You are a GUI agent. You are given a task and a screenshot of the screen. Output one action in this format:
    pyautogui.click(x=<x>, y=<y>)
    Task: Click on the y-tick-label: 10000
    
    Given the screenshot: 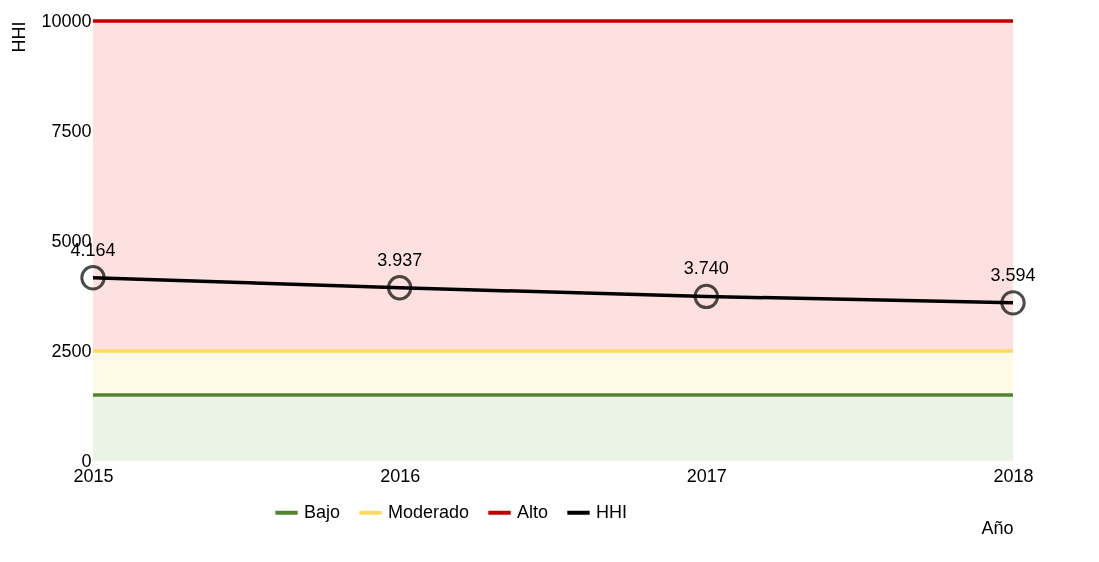 What is the action you would take?
    pyautogui.click(x=66, y=20)
    